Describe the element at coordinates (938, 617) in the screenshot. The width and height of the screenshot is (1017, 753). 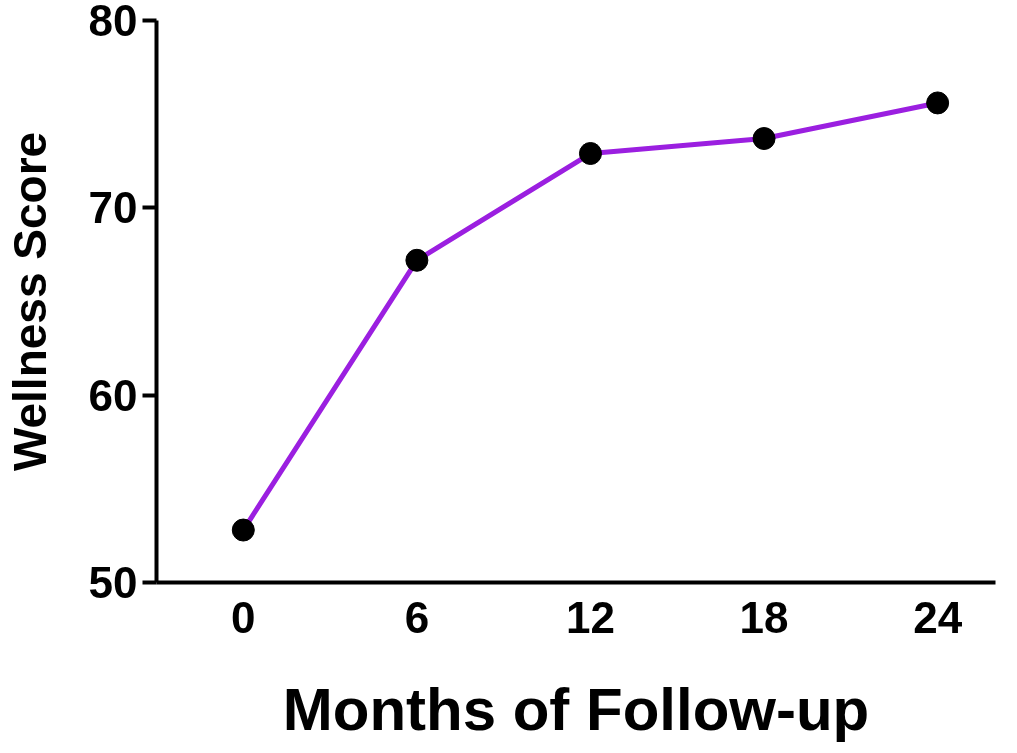
I see `x-tick-label: 24` at that location.